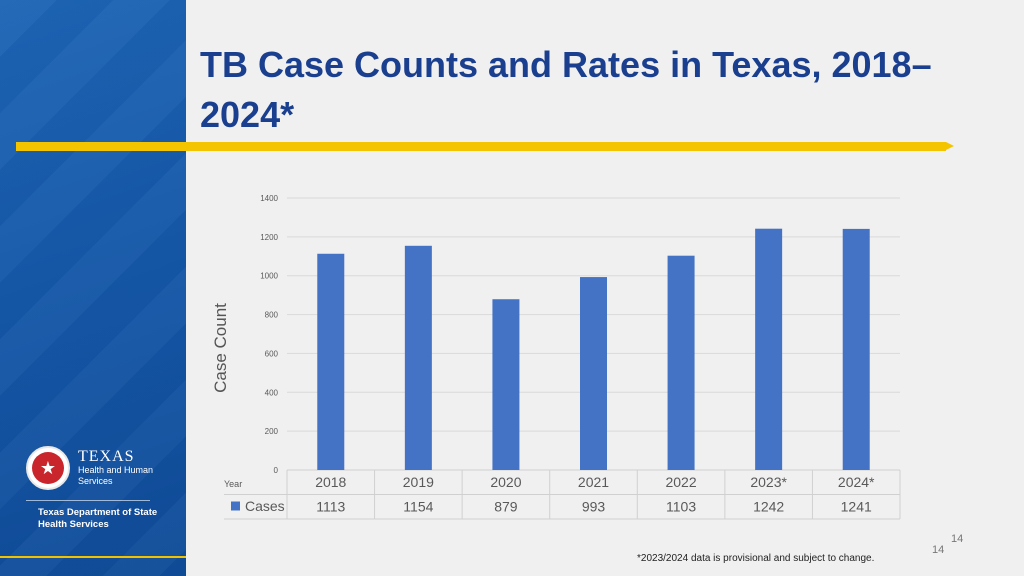  What do you see at coordinates (331, 361) in the screenshot?
I see `bar-2018` at bounding box center [331, 361].